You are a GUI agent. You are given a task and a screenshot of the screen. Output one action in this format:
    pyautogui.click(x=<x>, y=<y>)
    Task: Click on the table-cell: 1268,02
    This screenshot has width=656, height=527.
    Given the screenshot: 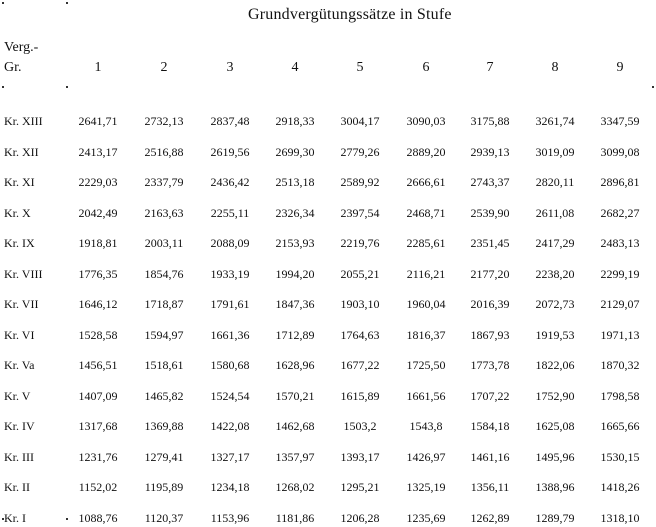 What is the action you would take?
    pyautogui.click(x=295, y=487)
    